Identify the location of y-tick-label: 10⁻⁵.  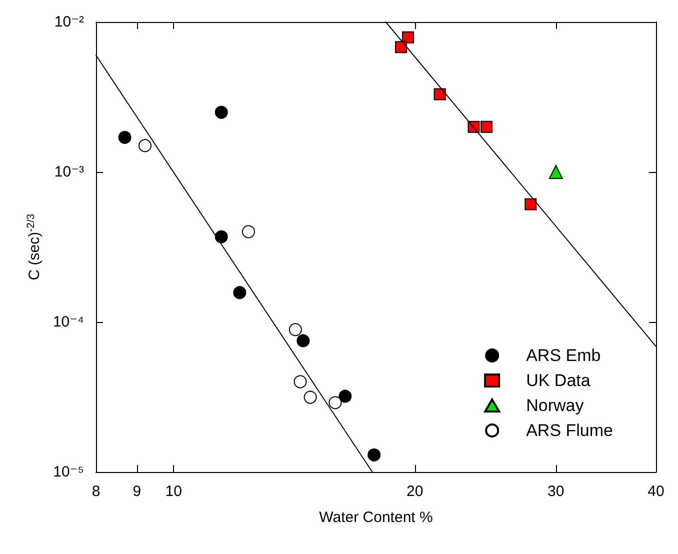
(68, 472).